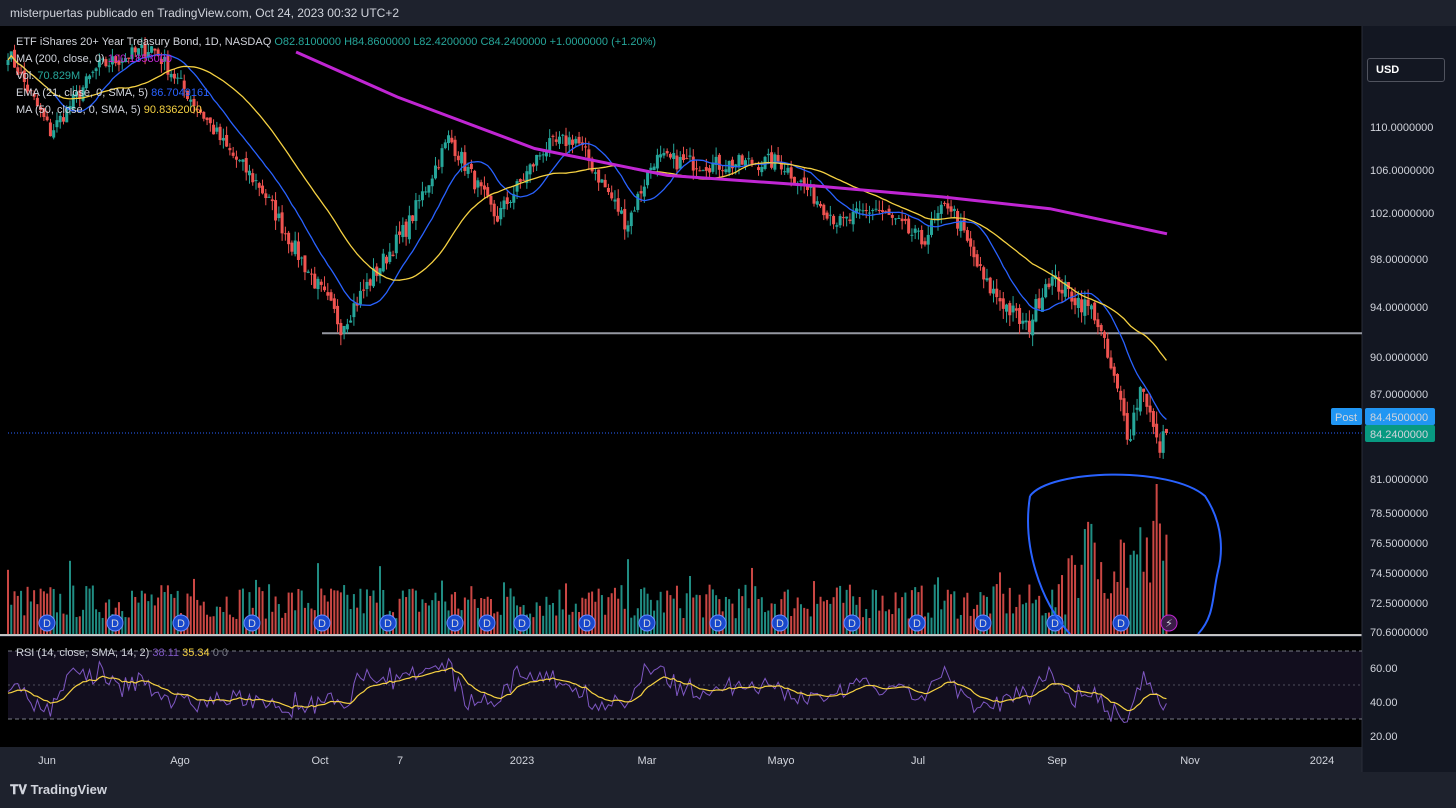 This screenshot has height=808, width=1456. I want to click on legend-part: 90.8362000, so click(173, 110).